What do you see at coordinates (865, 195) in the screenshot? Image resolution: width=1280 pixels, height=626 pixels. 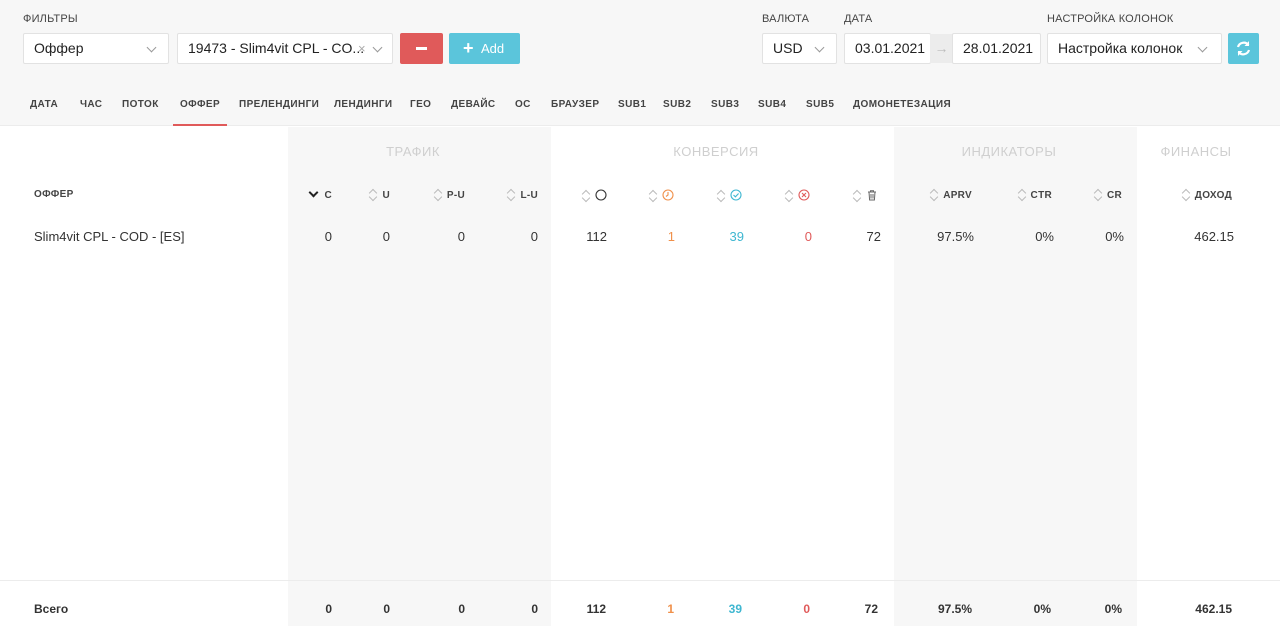 I see `header-trash-conversions` at bounding box center [865, 195].